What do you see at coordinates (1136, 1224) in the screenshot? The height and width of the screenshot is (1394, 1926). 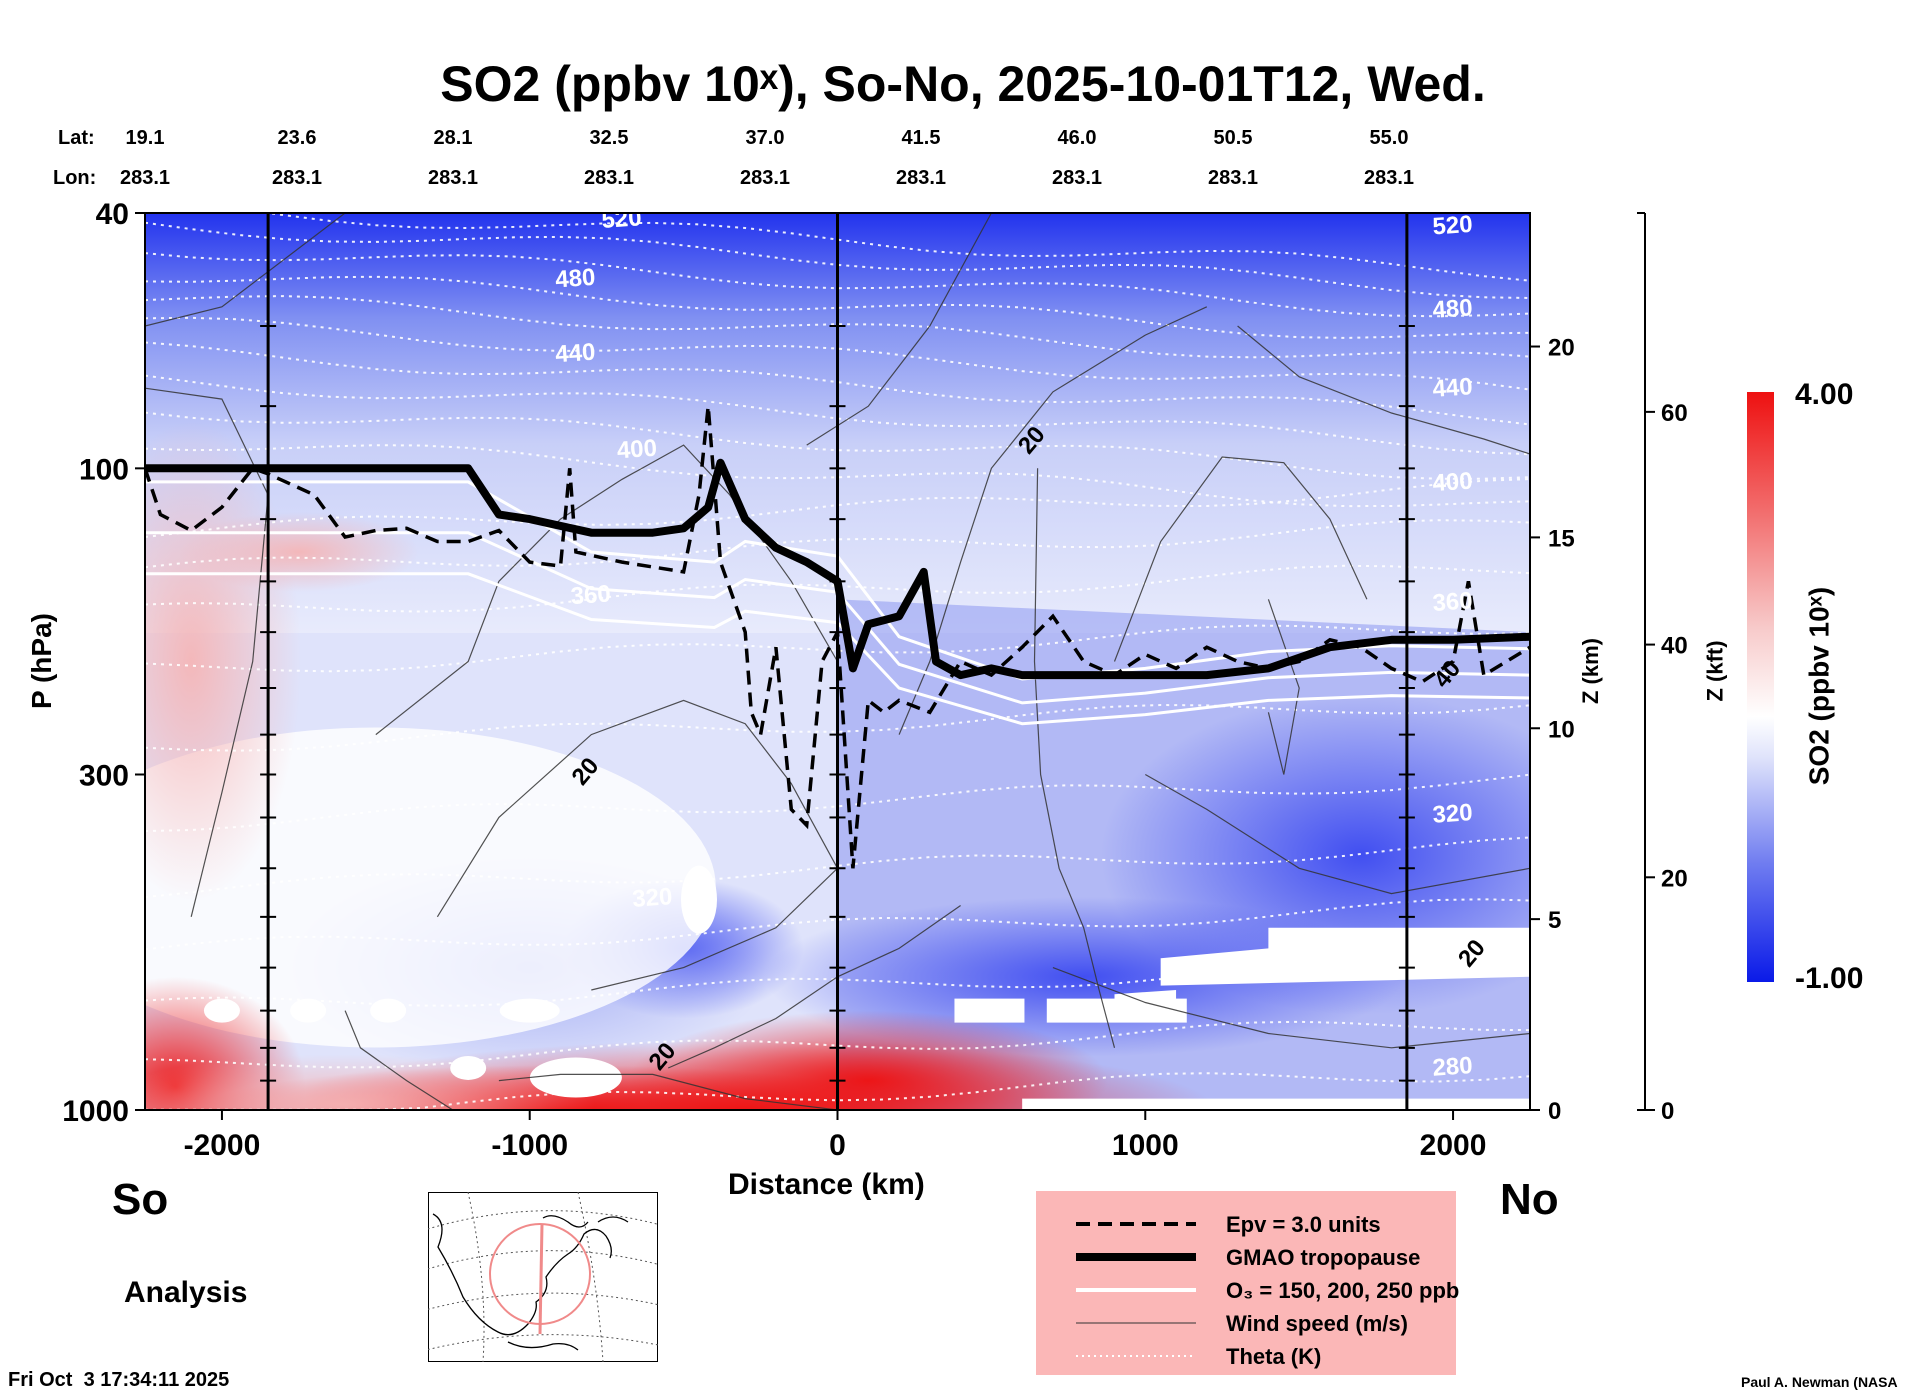 I see `legend-dashed-swatch` at bounding box center [1136, 1224].